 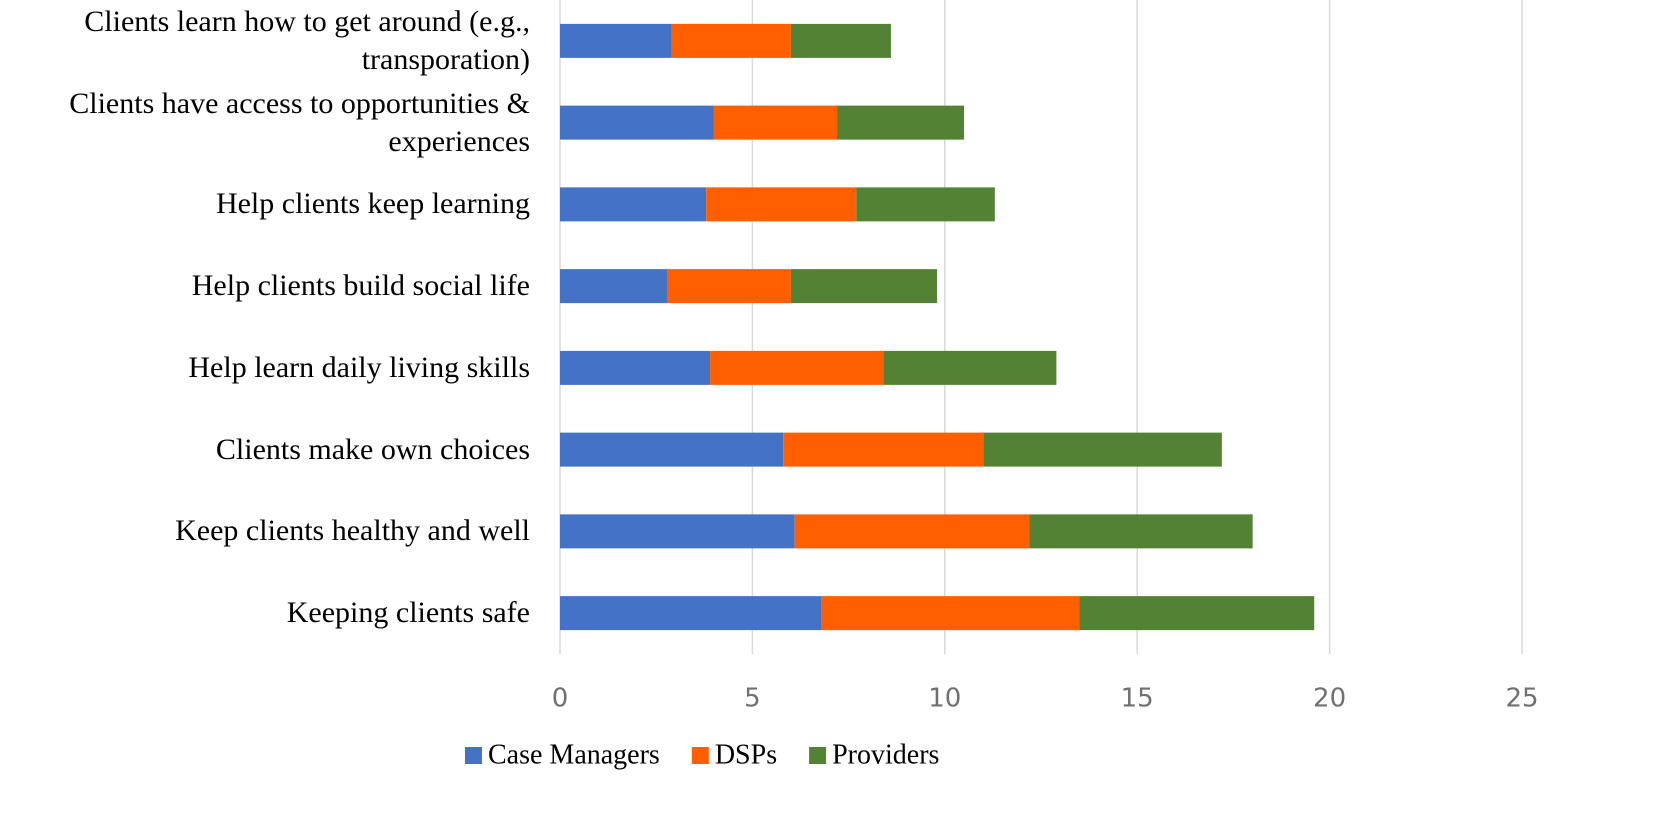 What do you see at coordinates (1137, 699) in the screenshot?
I see `x-tick-label: 15` at bounding box center [1137, 699].